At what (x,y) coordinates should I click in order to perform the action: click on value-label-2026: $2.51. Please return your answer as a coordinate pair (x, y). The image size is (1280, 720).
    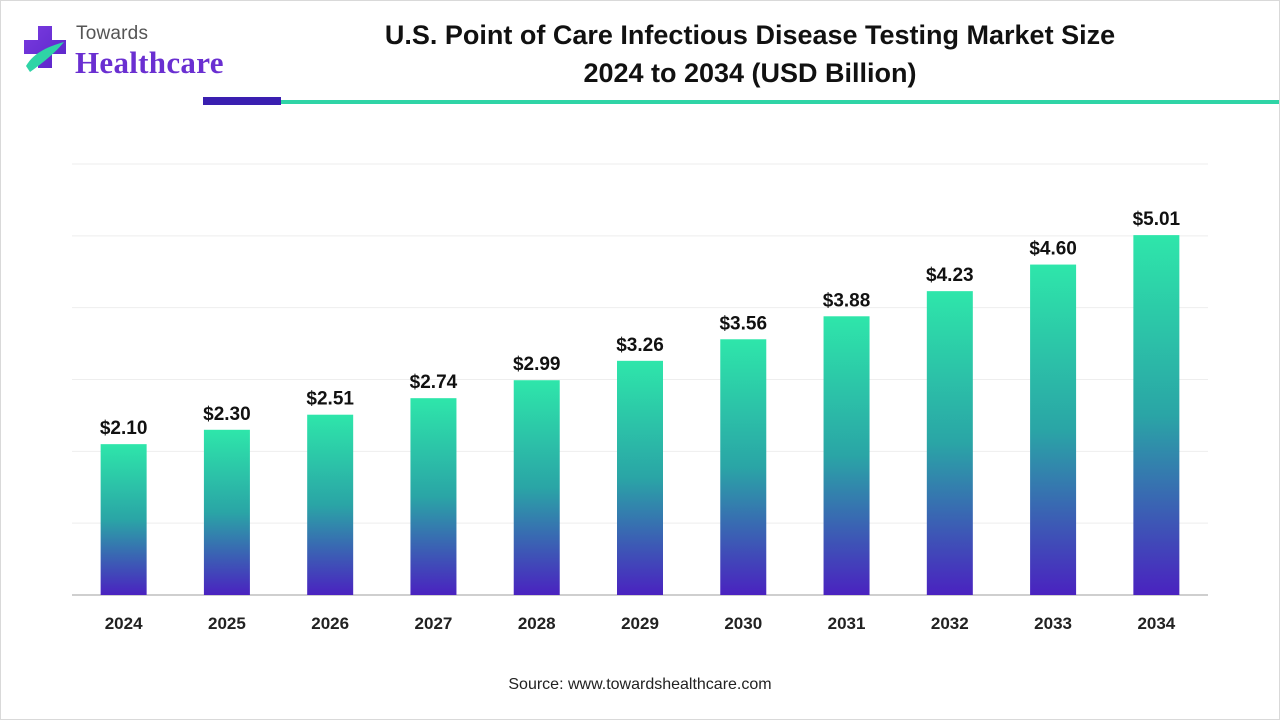
    Looking at the image, I should click on (330, 399).